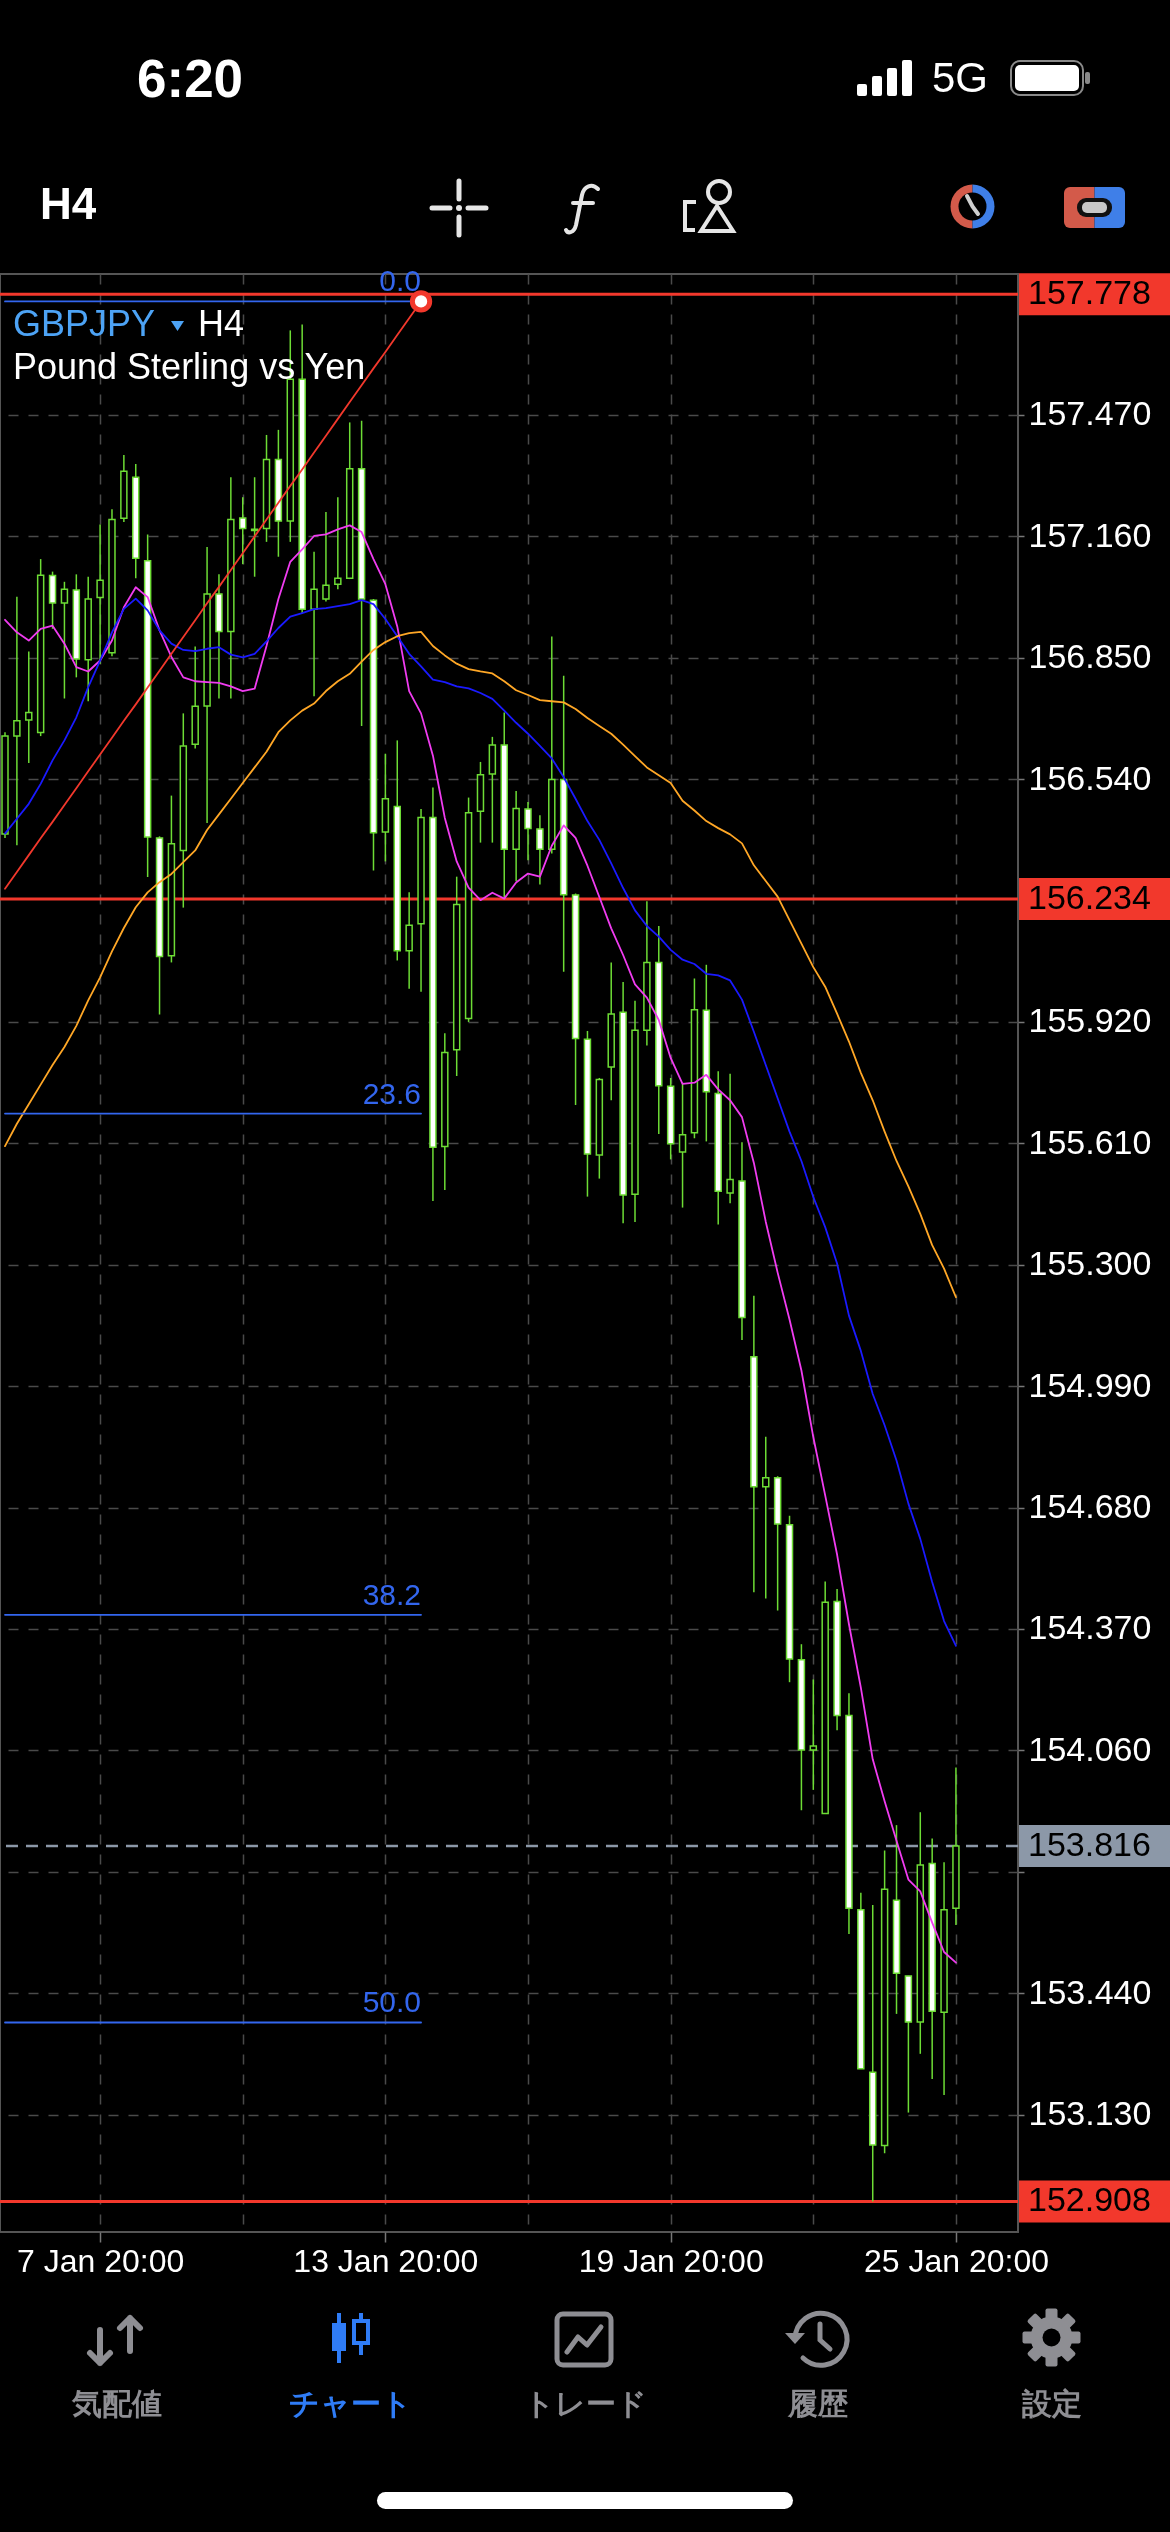  I want to click on y-tick-label: 154.680, so click(1090, 1506).